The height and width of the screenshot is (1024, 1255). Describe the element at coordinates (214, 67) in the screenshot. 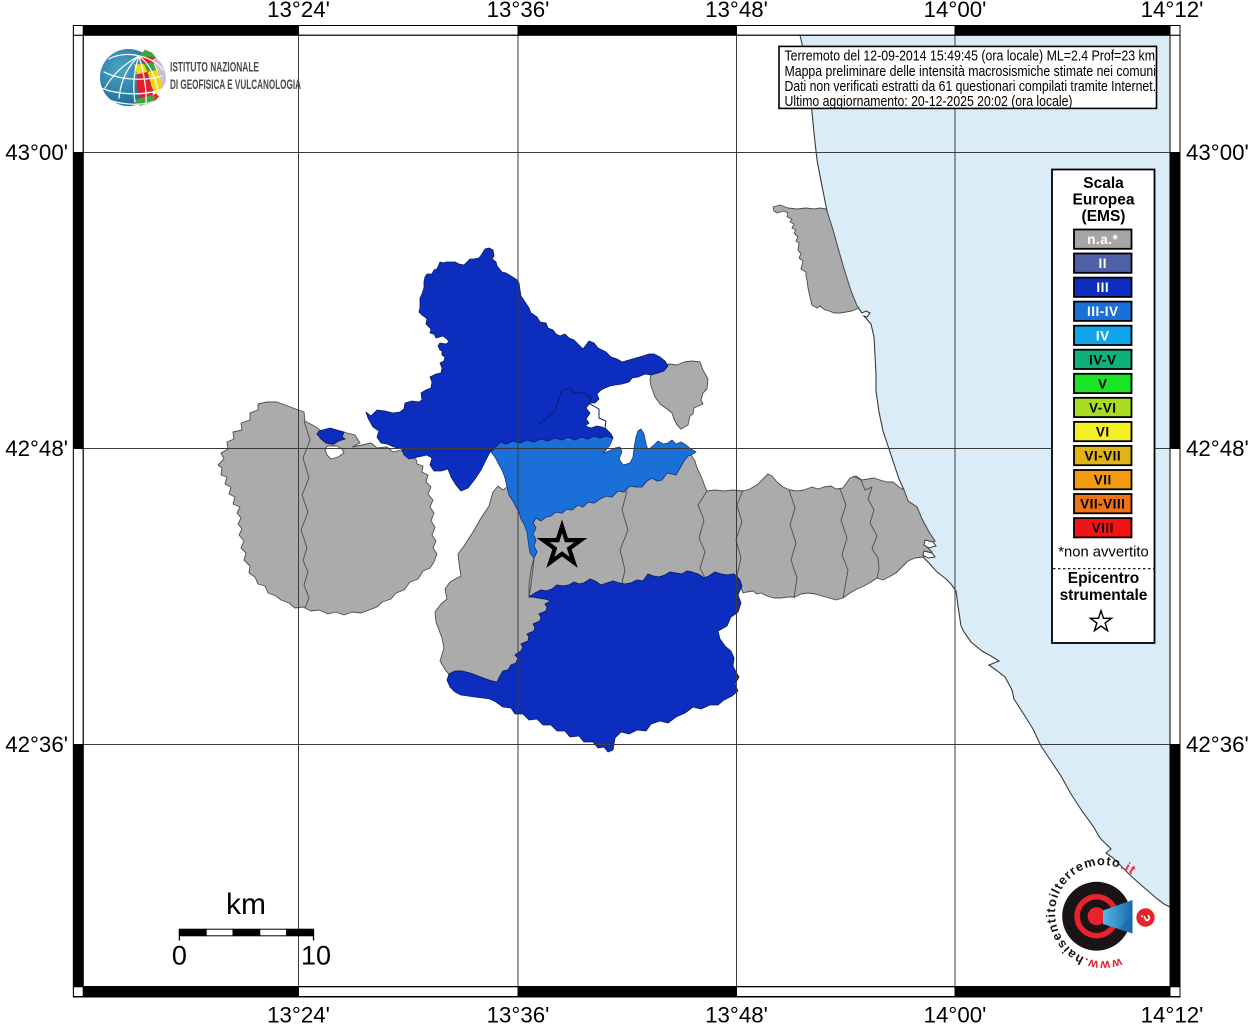

I see `svg-text: ISTITUTO NAZIONALE` at that location.